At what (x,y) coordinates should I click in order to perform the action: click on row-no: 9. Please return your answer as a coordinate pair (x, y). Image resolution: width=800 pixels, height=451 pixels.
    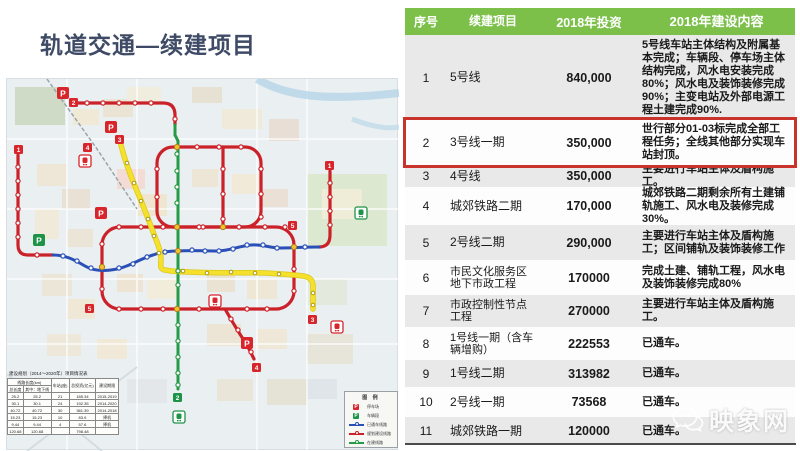
    Looking at the image, I should click on (426, 373).